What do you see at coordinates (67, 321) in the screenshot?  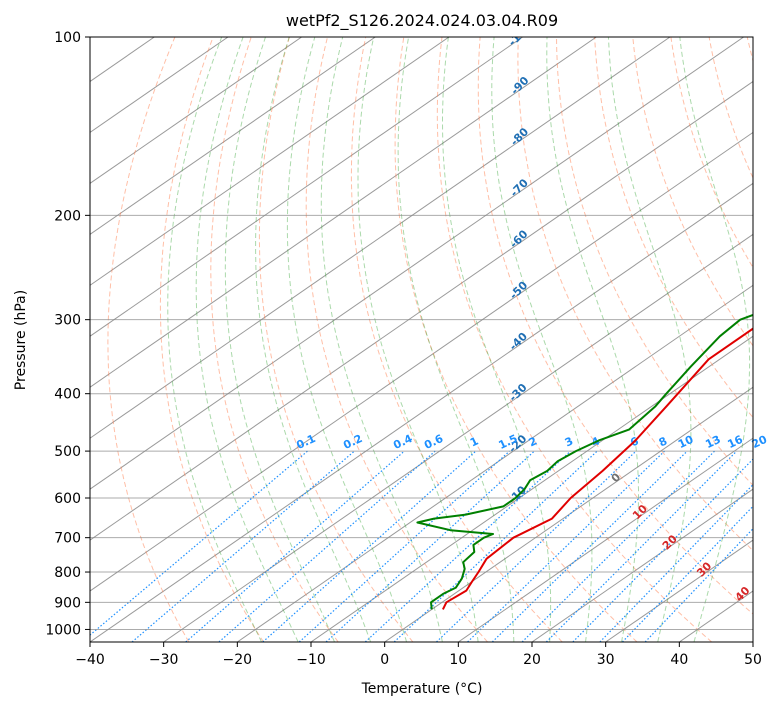 I see `y-tick-label: 300` at bounding box center [67, 321].